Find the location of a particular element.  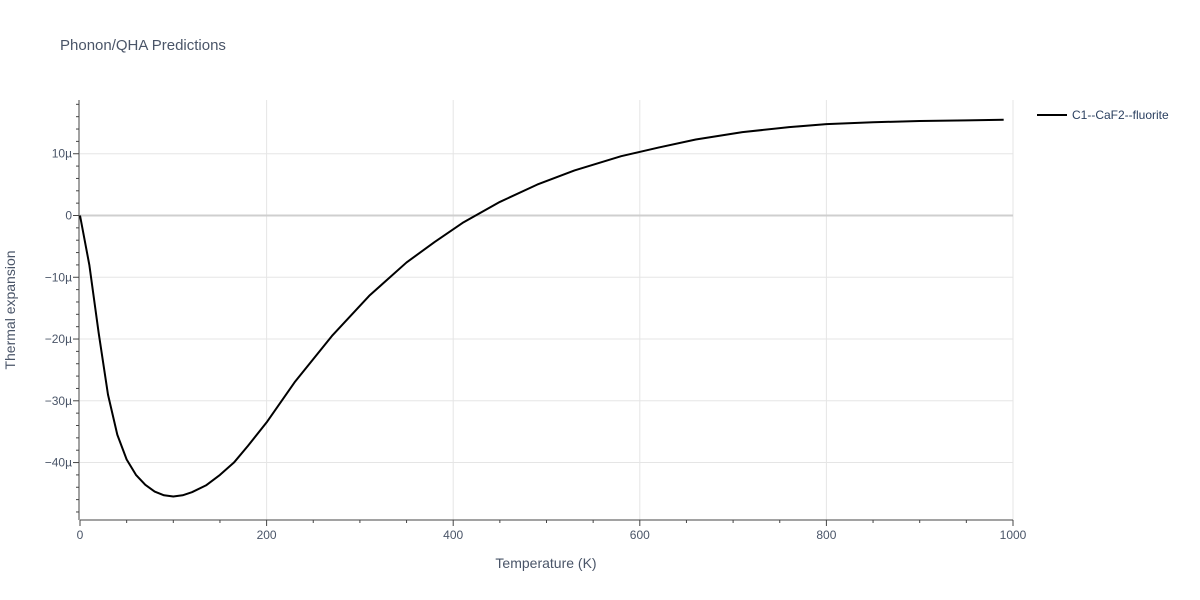

x-tick-label: 200 is located at coordinates (267, 535).